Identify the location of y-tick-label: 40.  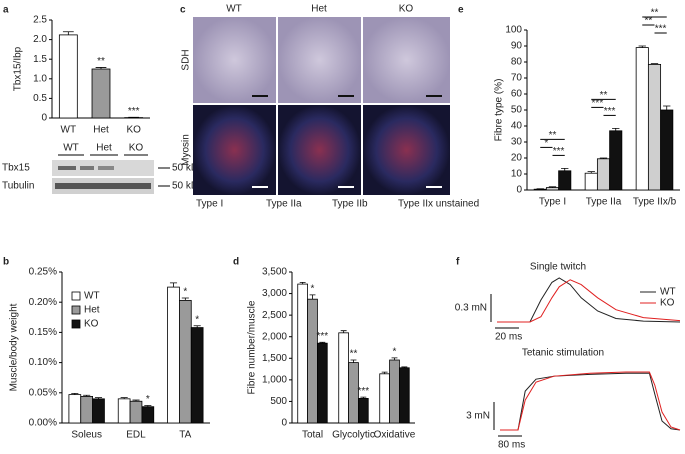
(517, 126).